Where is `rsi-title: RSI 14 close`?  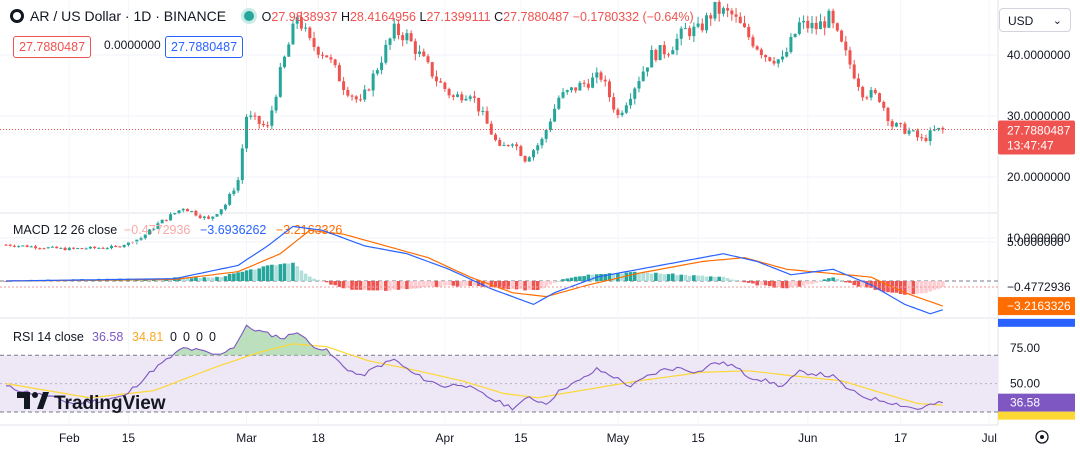 rsi-title: RSI 14 close is located at coordinates (48, 337).